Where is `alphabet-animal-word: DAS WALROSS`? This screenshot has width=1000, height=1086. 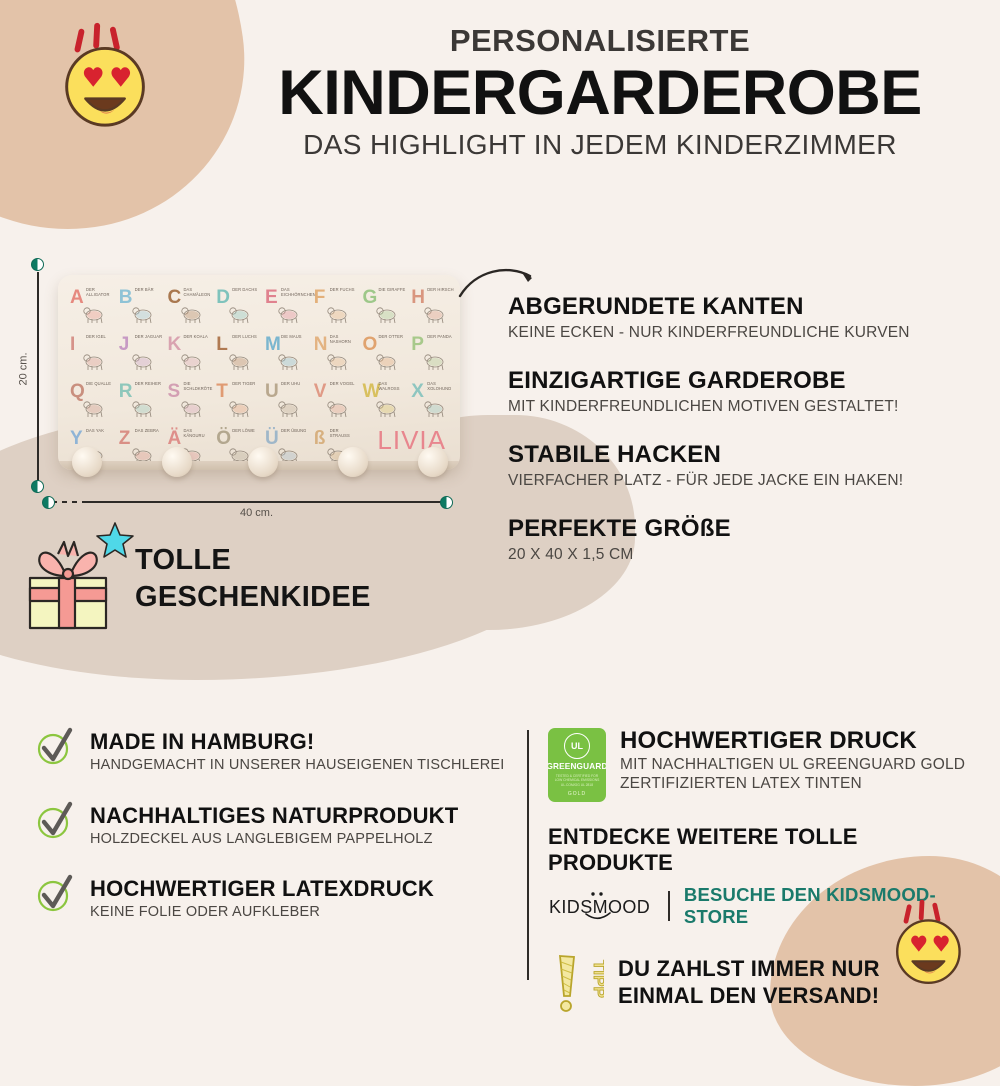
alphabet-animal-word: DAS WALROSS is located at coordinates (389, 386).